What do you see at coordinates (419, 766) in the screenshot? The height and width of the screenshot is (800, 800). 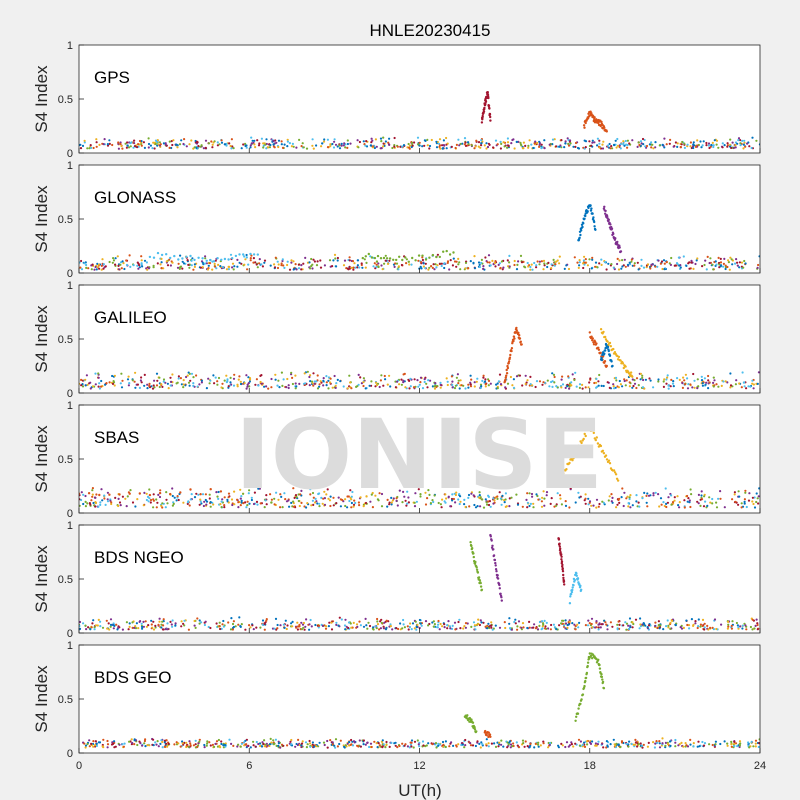 I see `x-tick-label: 12` at bounding box center [419, 766].